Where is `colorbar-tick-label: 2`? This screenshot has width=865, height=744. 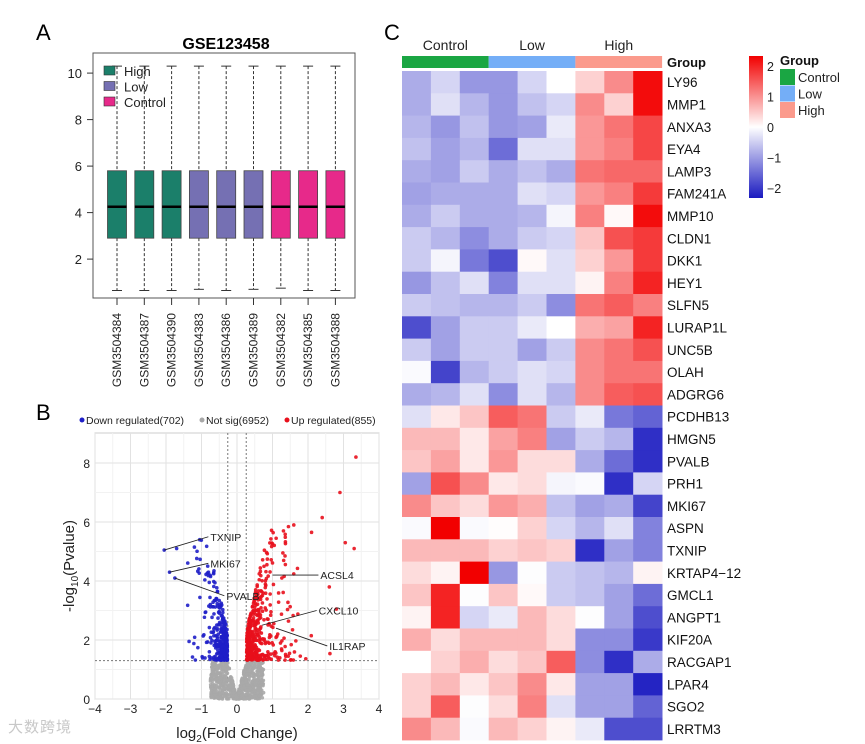
colorbar-tick-label: 2 is located at coordinates (770, 67).